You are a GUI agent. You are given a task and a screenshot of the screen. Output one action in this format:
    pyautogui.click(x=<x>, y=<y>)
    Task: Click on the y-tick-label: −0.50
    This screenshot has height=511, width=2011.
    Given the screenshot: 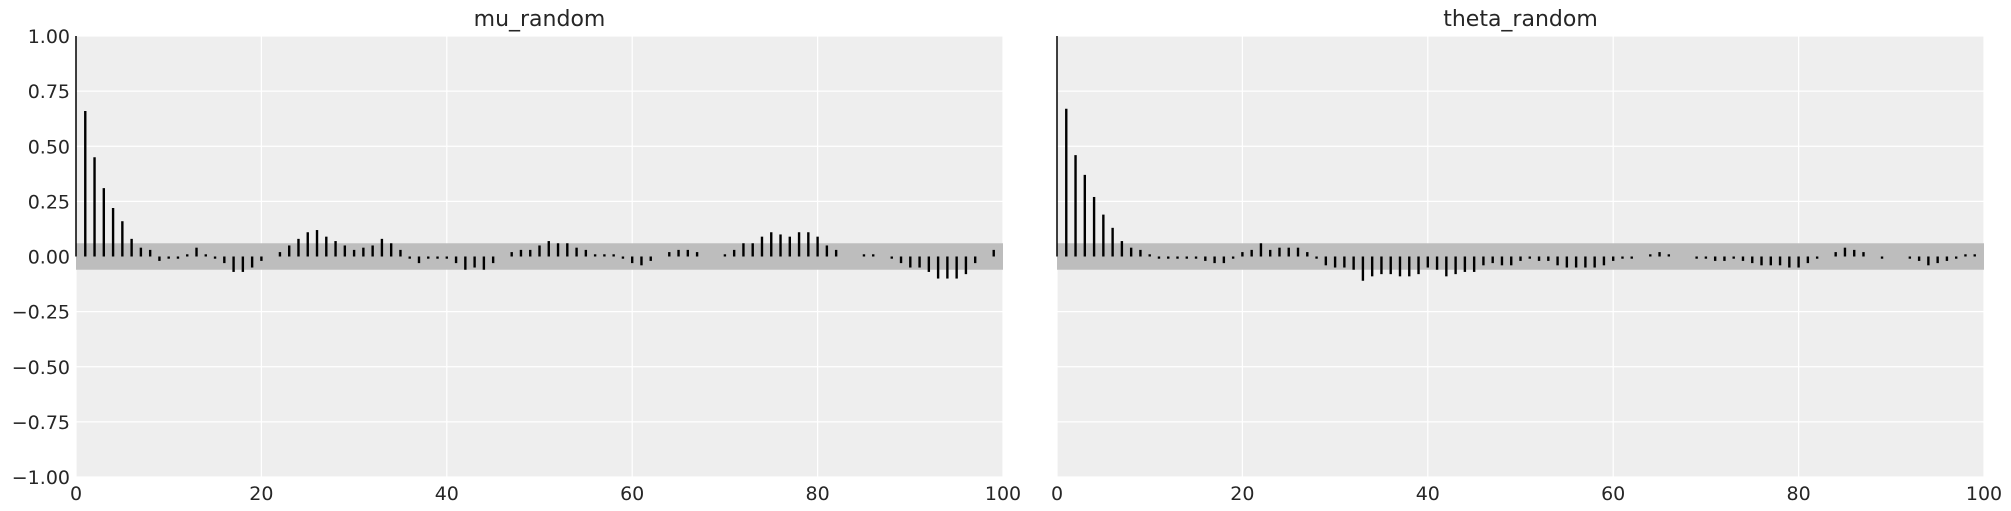 What is the action you would take?
    pyautogui.click(x=41, y=368)
    